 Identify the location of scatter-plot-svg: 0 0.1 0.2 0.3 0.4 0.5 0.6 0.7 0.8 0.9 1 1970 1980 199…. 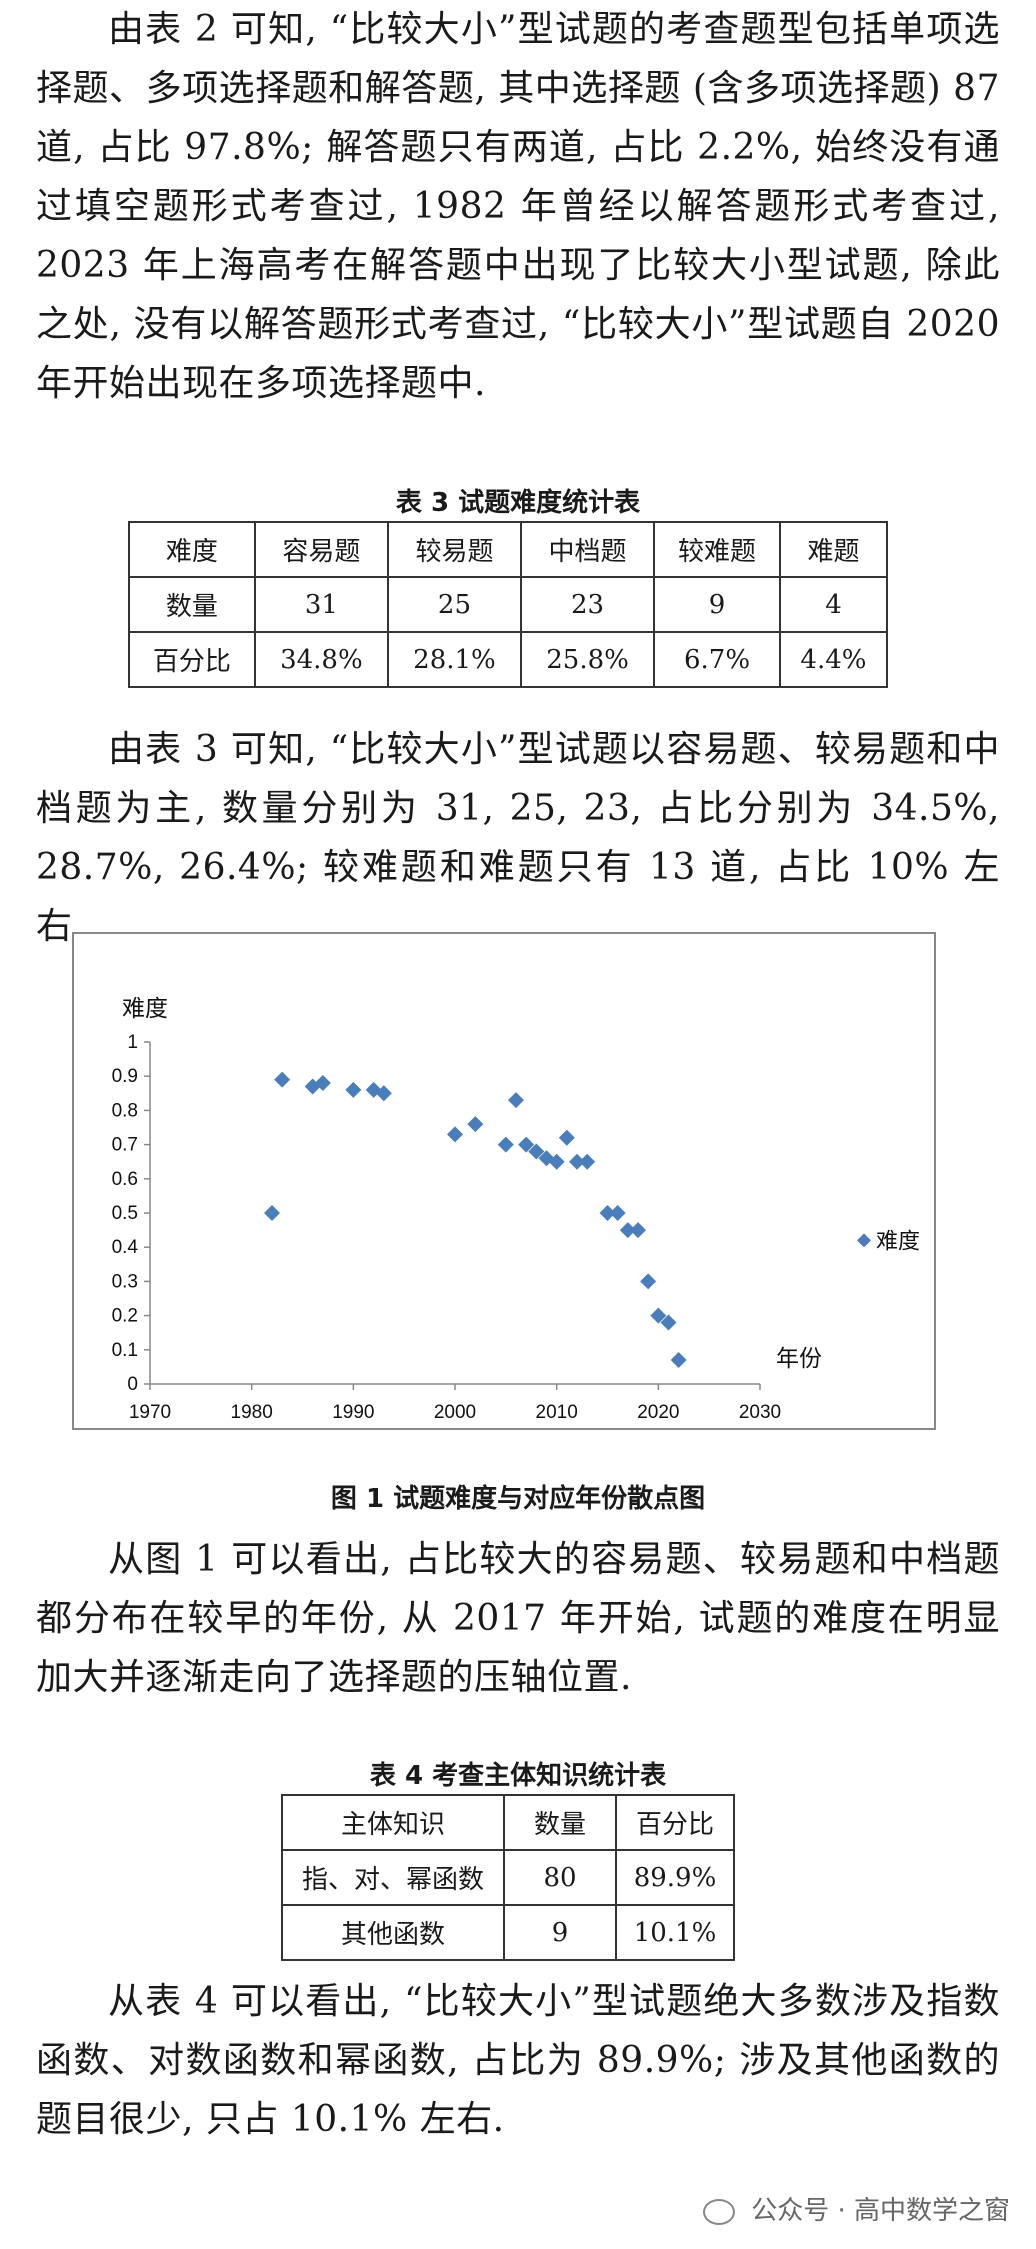
(516, 1209).